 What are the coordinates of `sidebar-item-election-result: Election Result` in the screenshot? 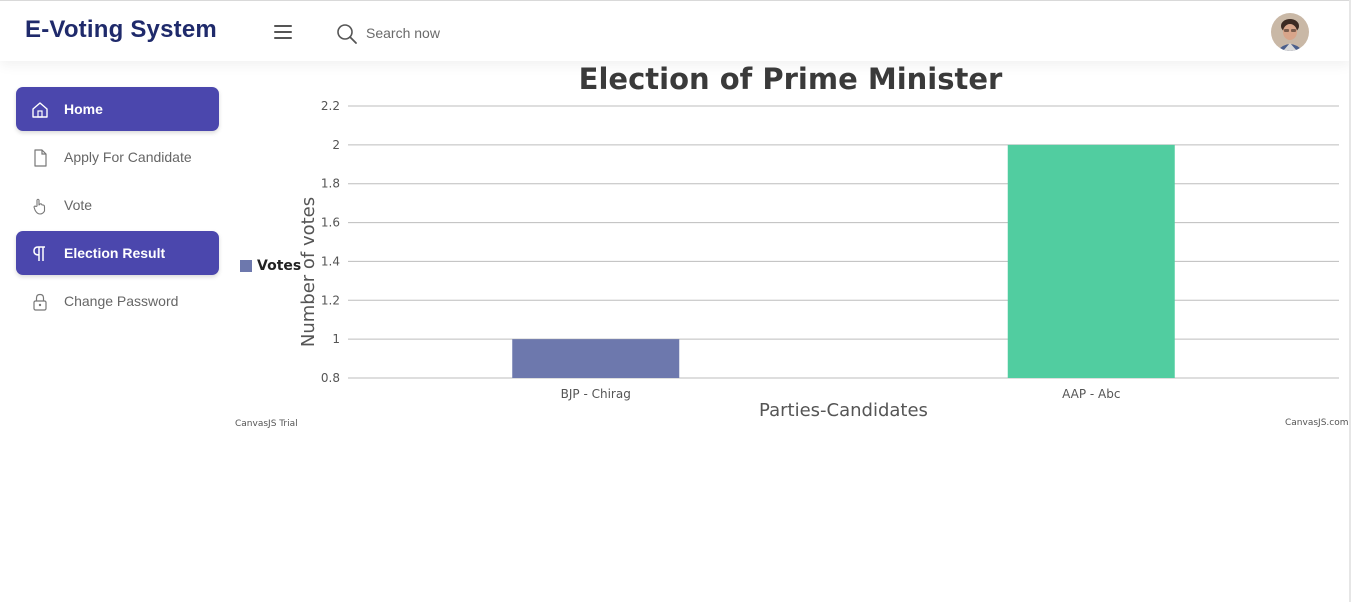 It's located at (117, 253).